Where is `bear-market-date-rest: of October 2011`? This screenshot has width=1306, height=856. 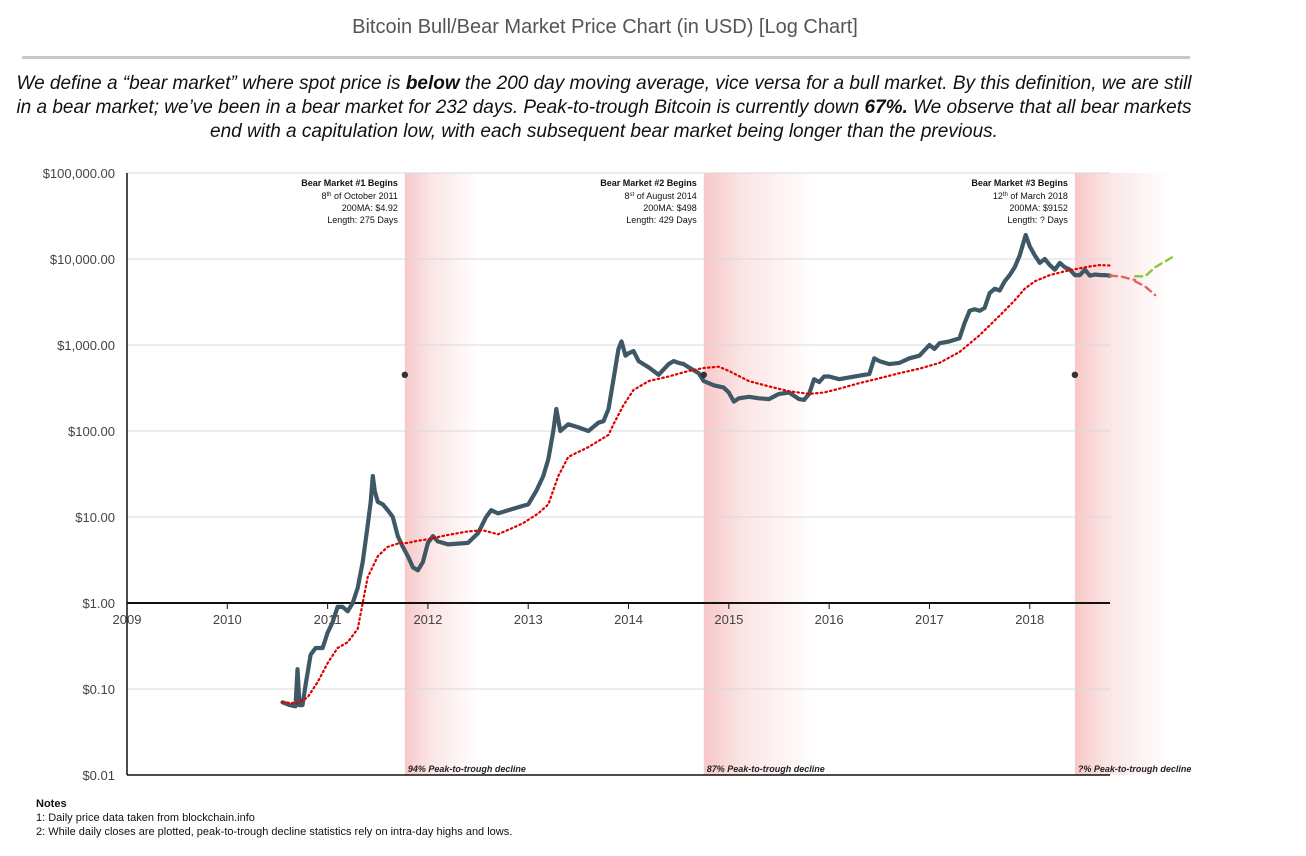 bear-market-date-rest: of October 2011 is located at coordinates (364, 196).